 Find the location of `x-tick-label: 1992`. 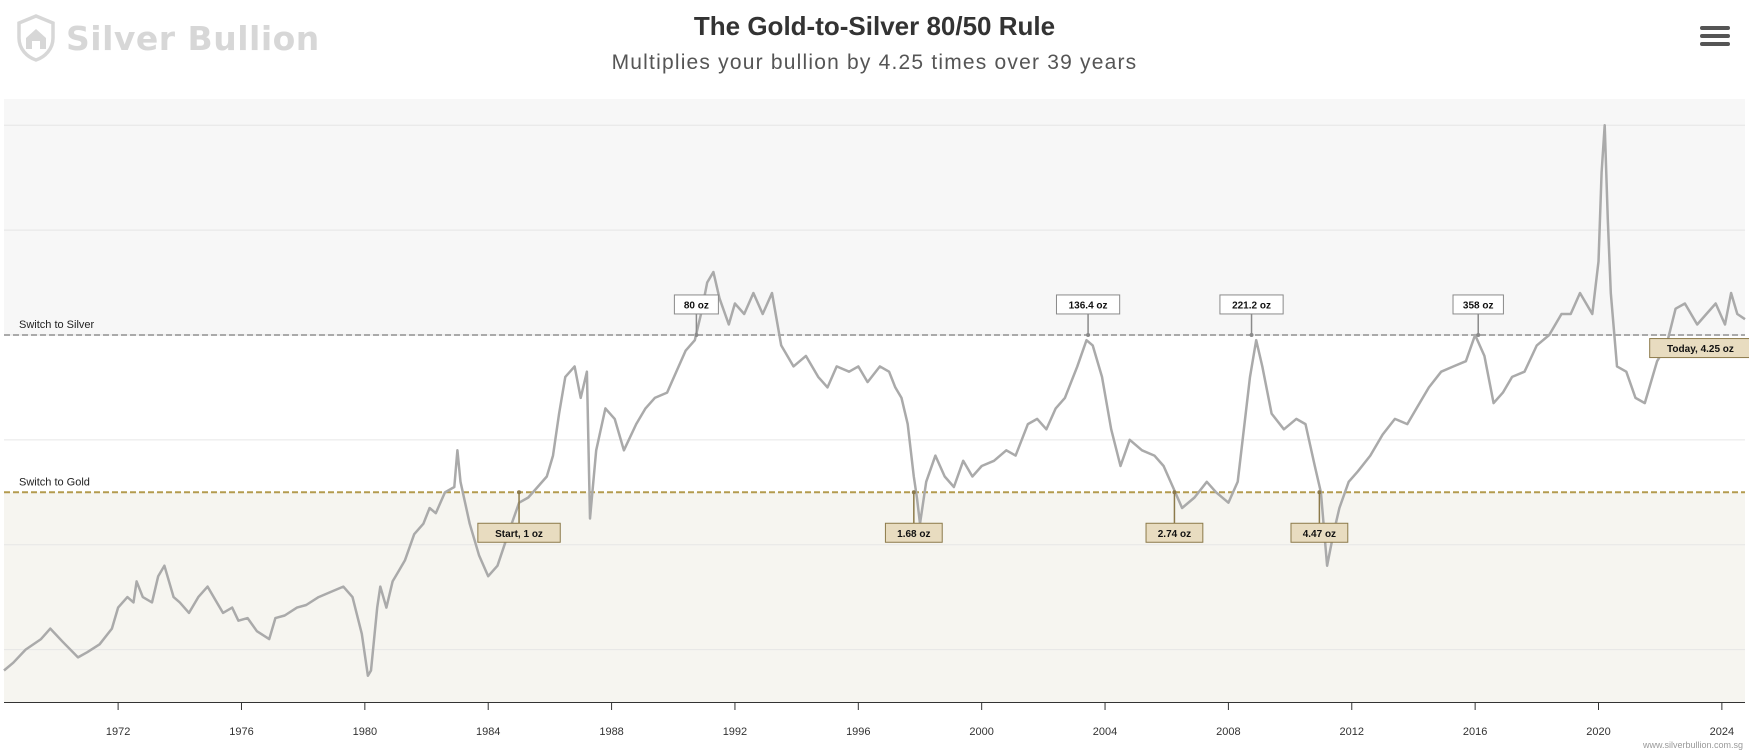

x-tick-label: 1992 is located at coordinates (735, 732).